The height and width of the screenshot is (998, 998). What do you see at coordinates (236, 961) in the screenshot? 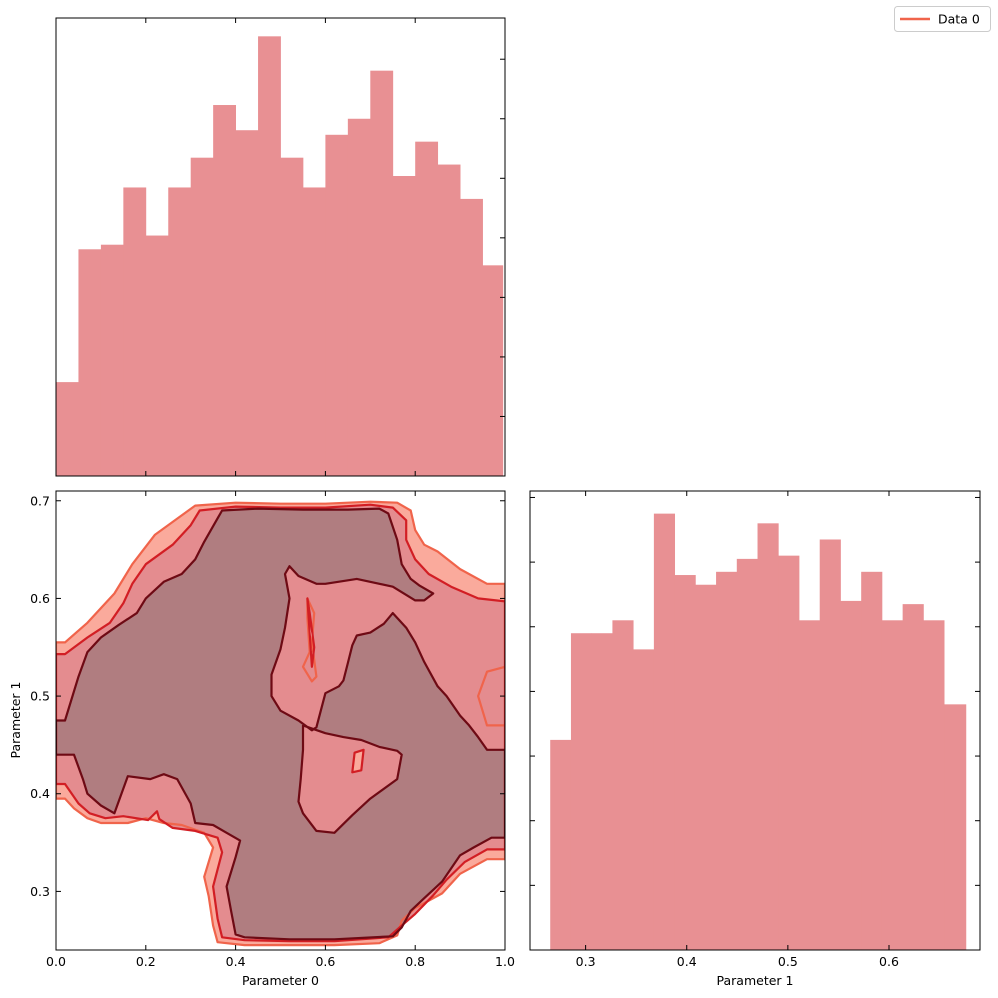
I see `contour-x-tick-label: 0.4` at bounding box center [236, 961].